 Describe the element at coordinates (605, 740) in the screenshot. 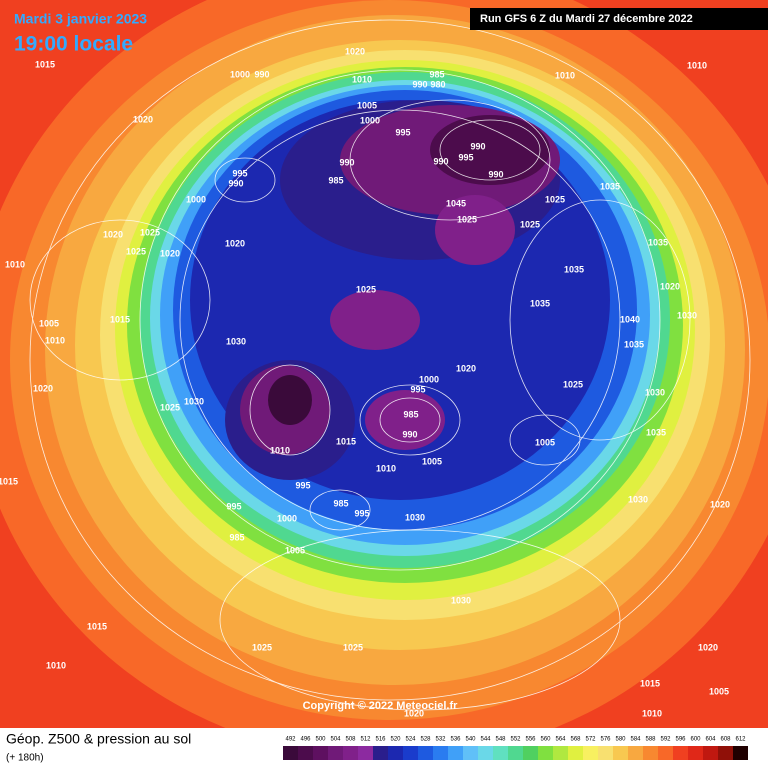

I see `legend-label: 576` at that location.